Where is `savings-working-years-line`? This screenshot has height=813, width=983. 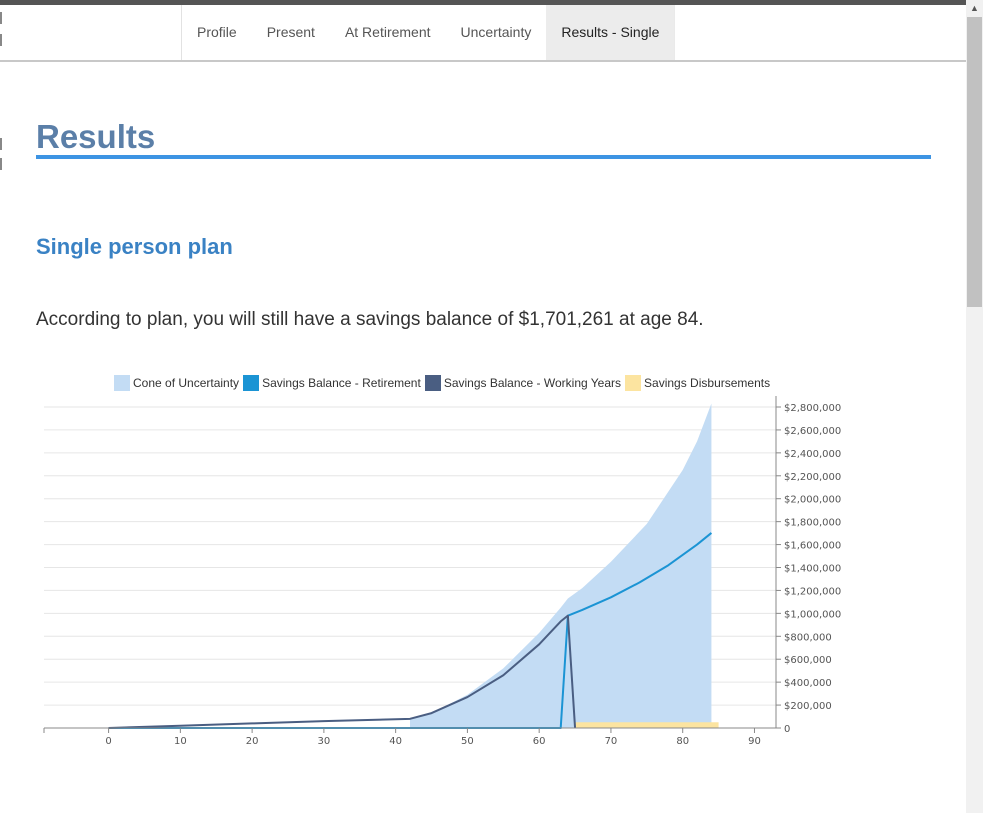 savings-working-years-line is located at coordinates (342, 671).